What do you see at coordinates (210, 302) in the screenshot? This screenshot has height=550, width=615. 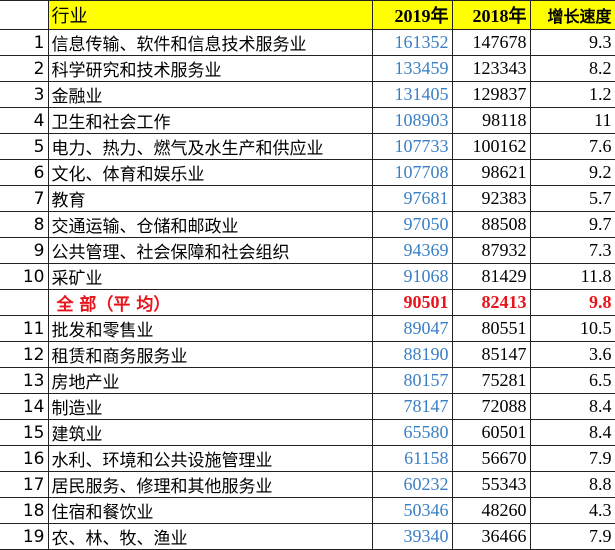 I see `industry-cell: 全 部（平 均）` at bounding box center [210, 302].